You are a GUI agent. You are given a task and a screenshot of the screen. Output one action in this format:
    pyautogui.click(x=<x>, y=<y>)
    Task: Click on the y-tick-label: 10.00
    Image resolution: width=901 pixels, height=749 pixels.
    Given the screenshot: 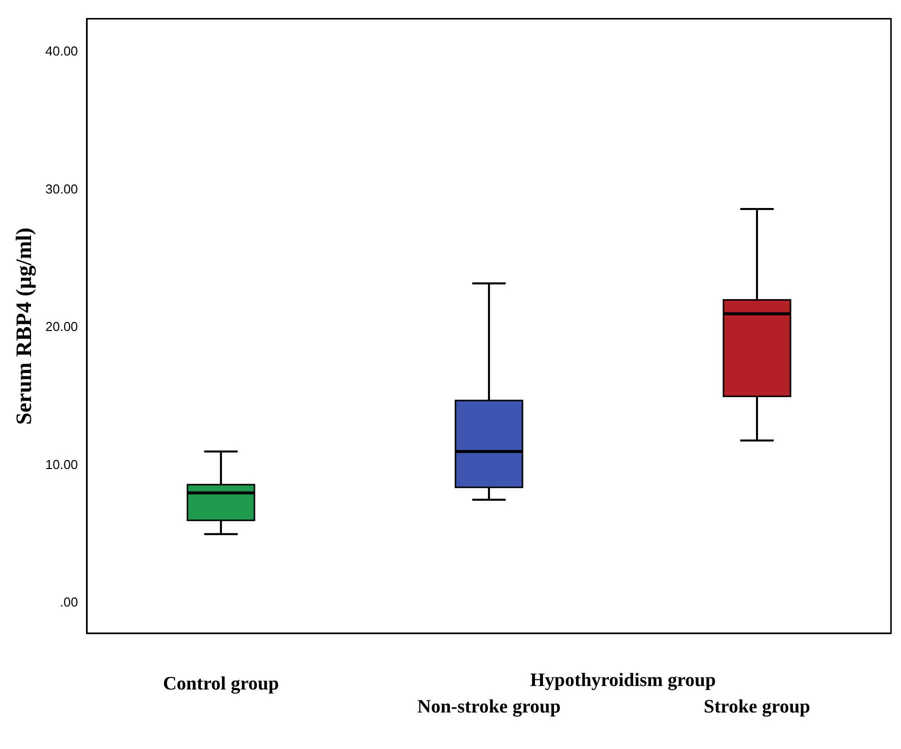 What is the action you would take?
    pyautogui.click(x=61, y=464)
    